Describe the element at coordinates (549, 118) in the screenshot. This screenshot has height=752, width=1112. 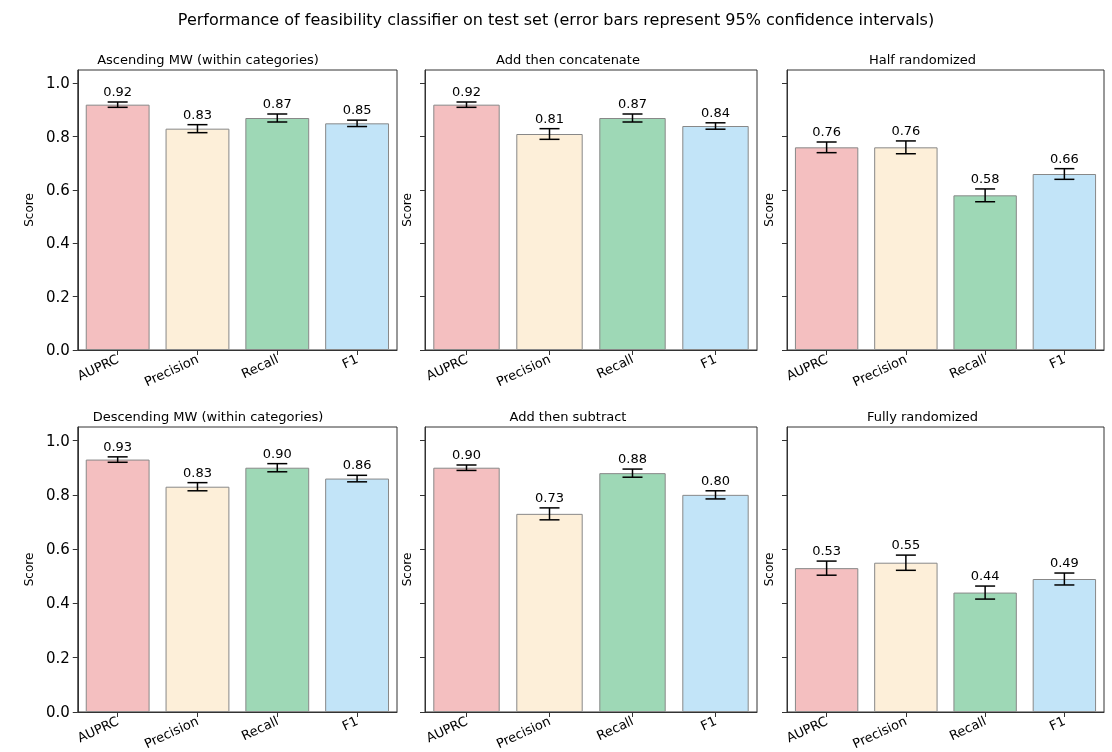
I see `data-label: 0.81` at that location.